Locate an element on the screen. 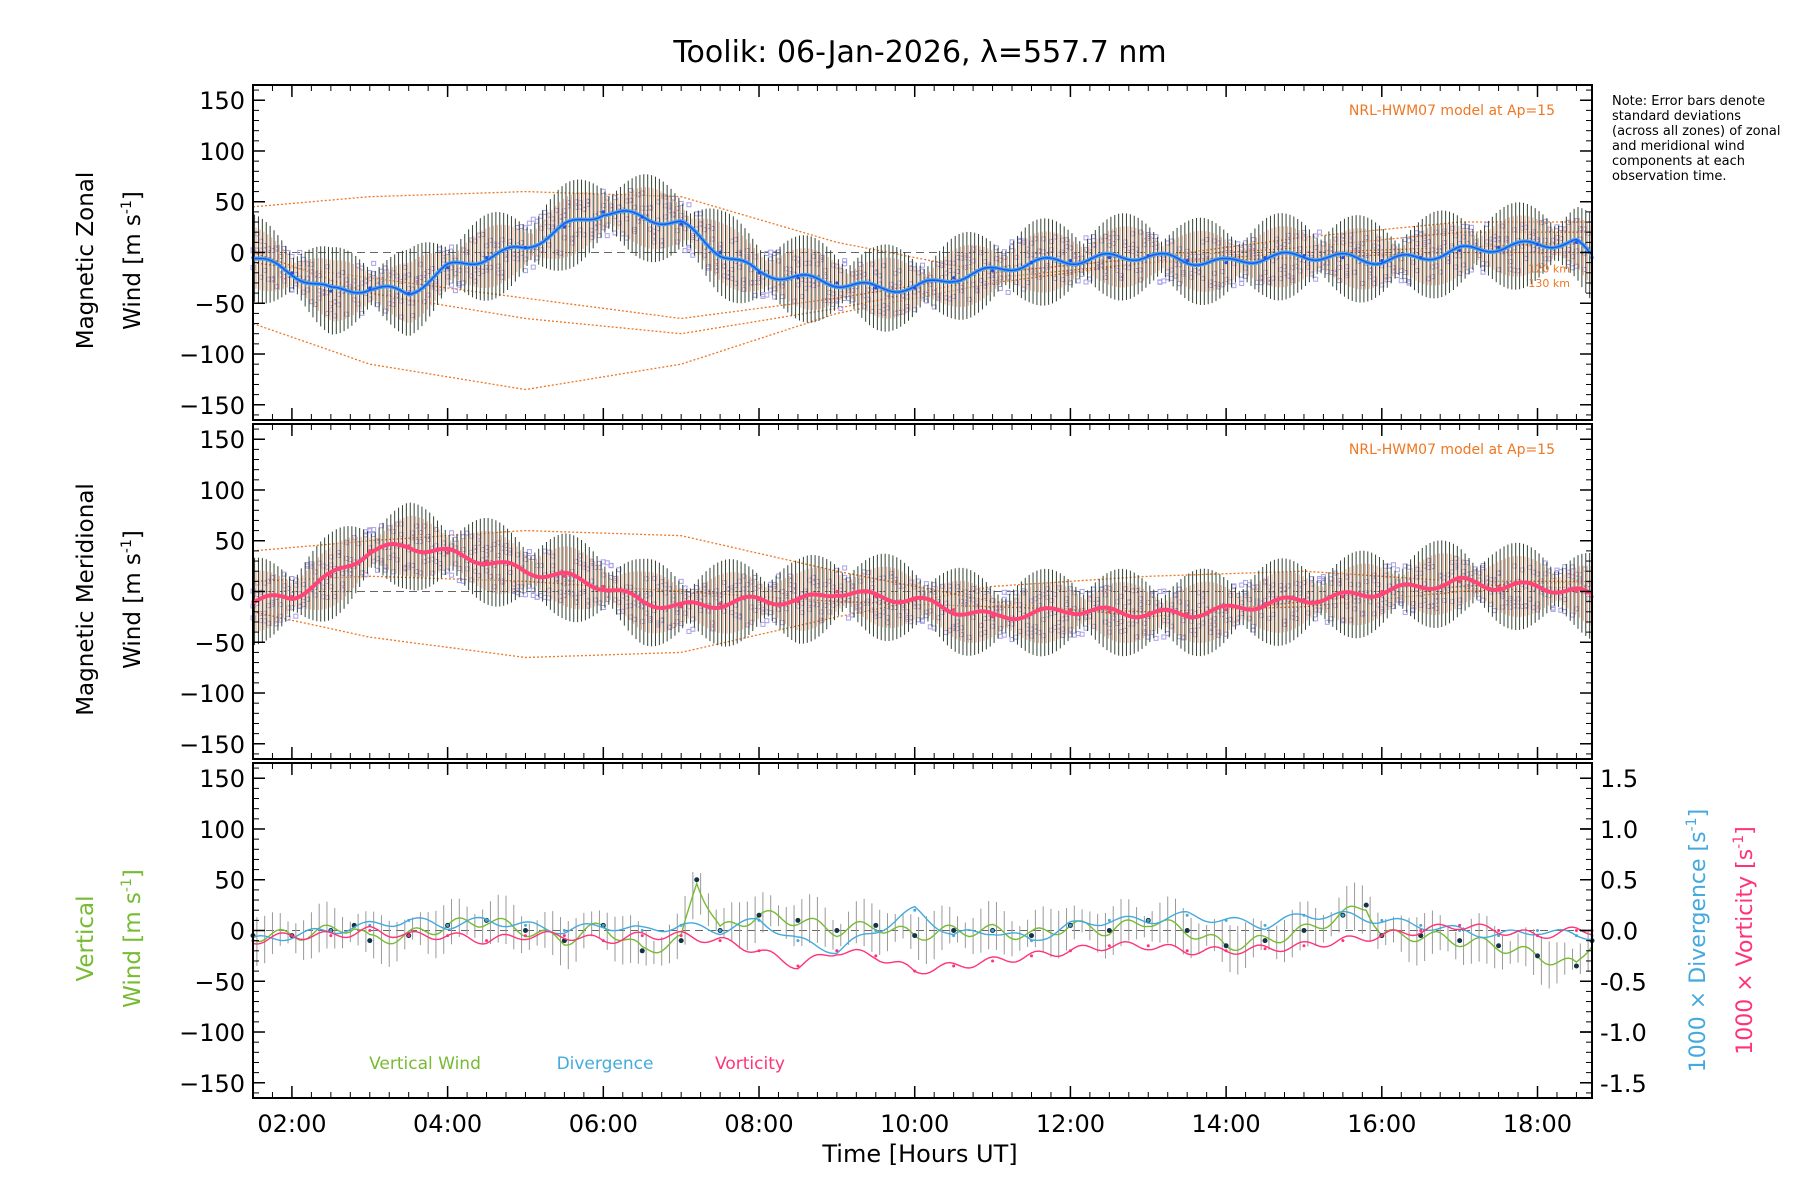 This screenshot has height=1200, width=1800. y-tick-label: −100 is located at coordinates (212, 355).